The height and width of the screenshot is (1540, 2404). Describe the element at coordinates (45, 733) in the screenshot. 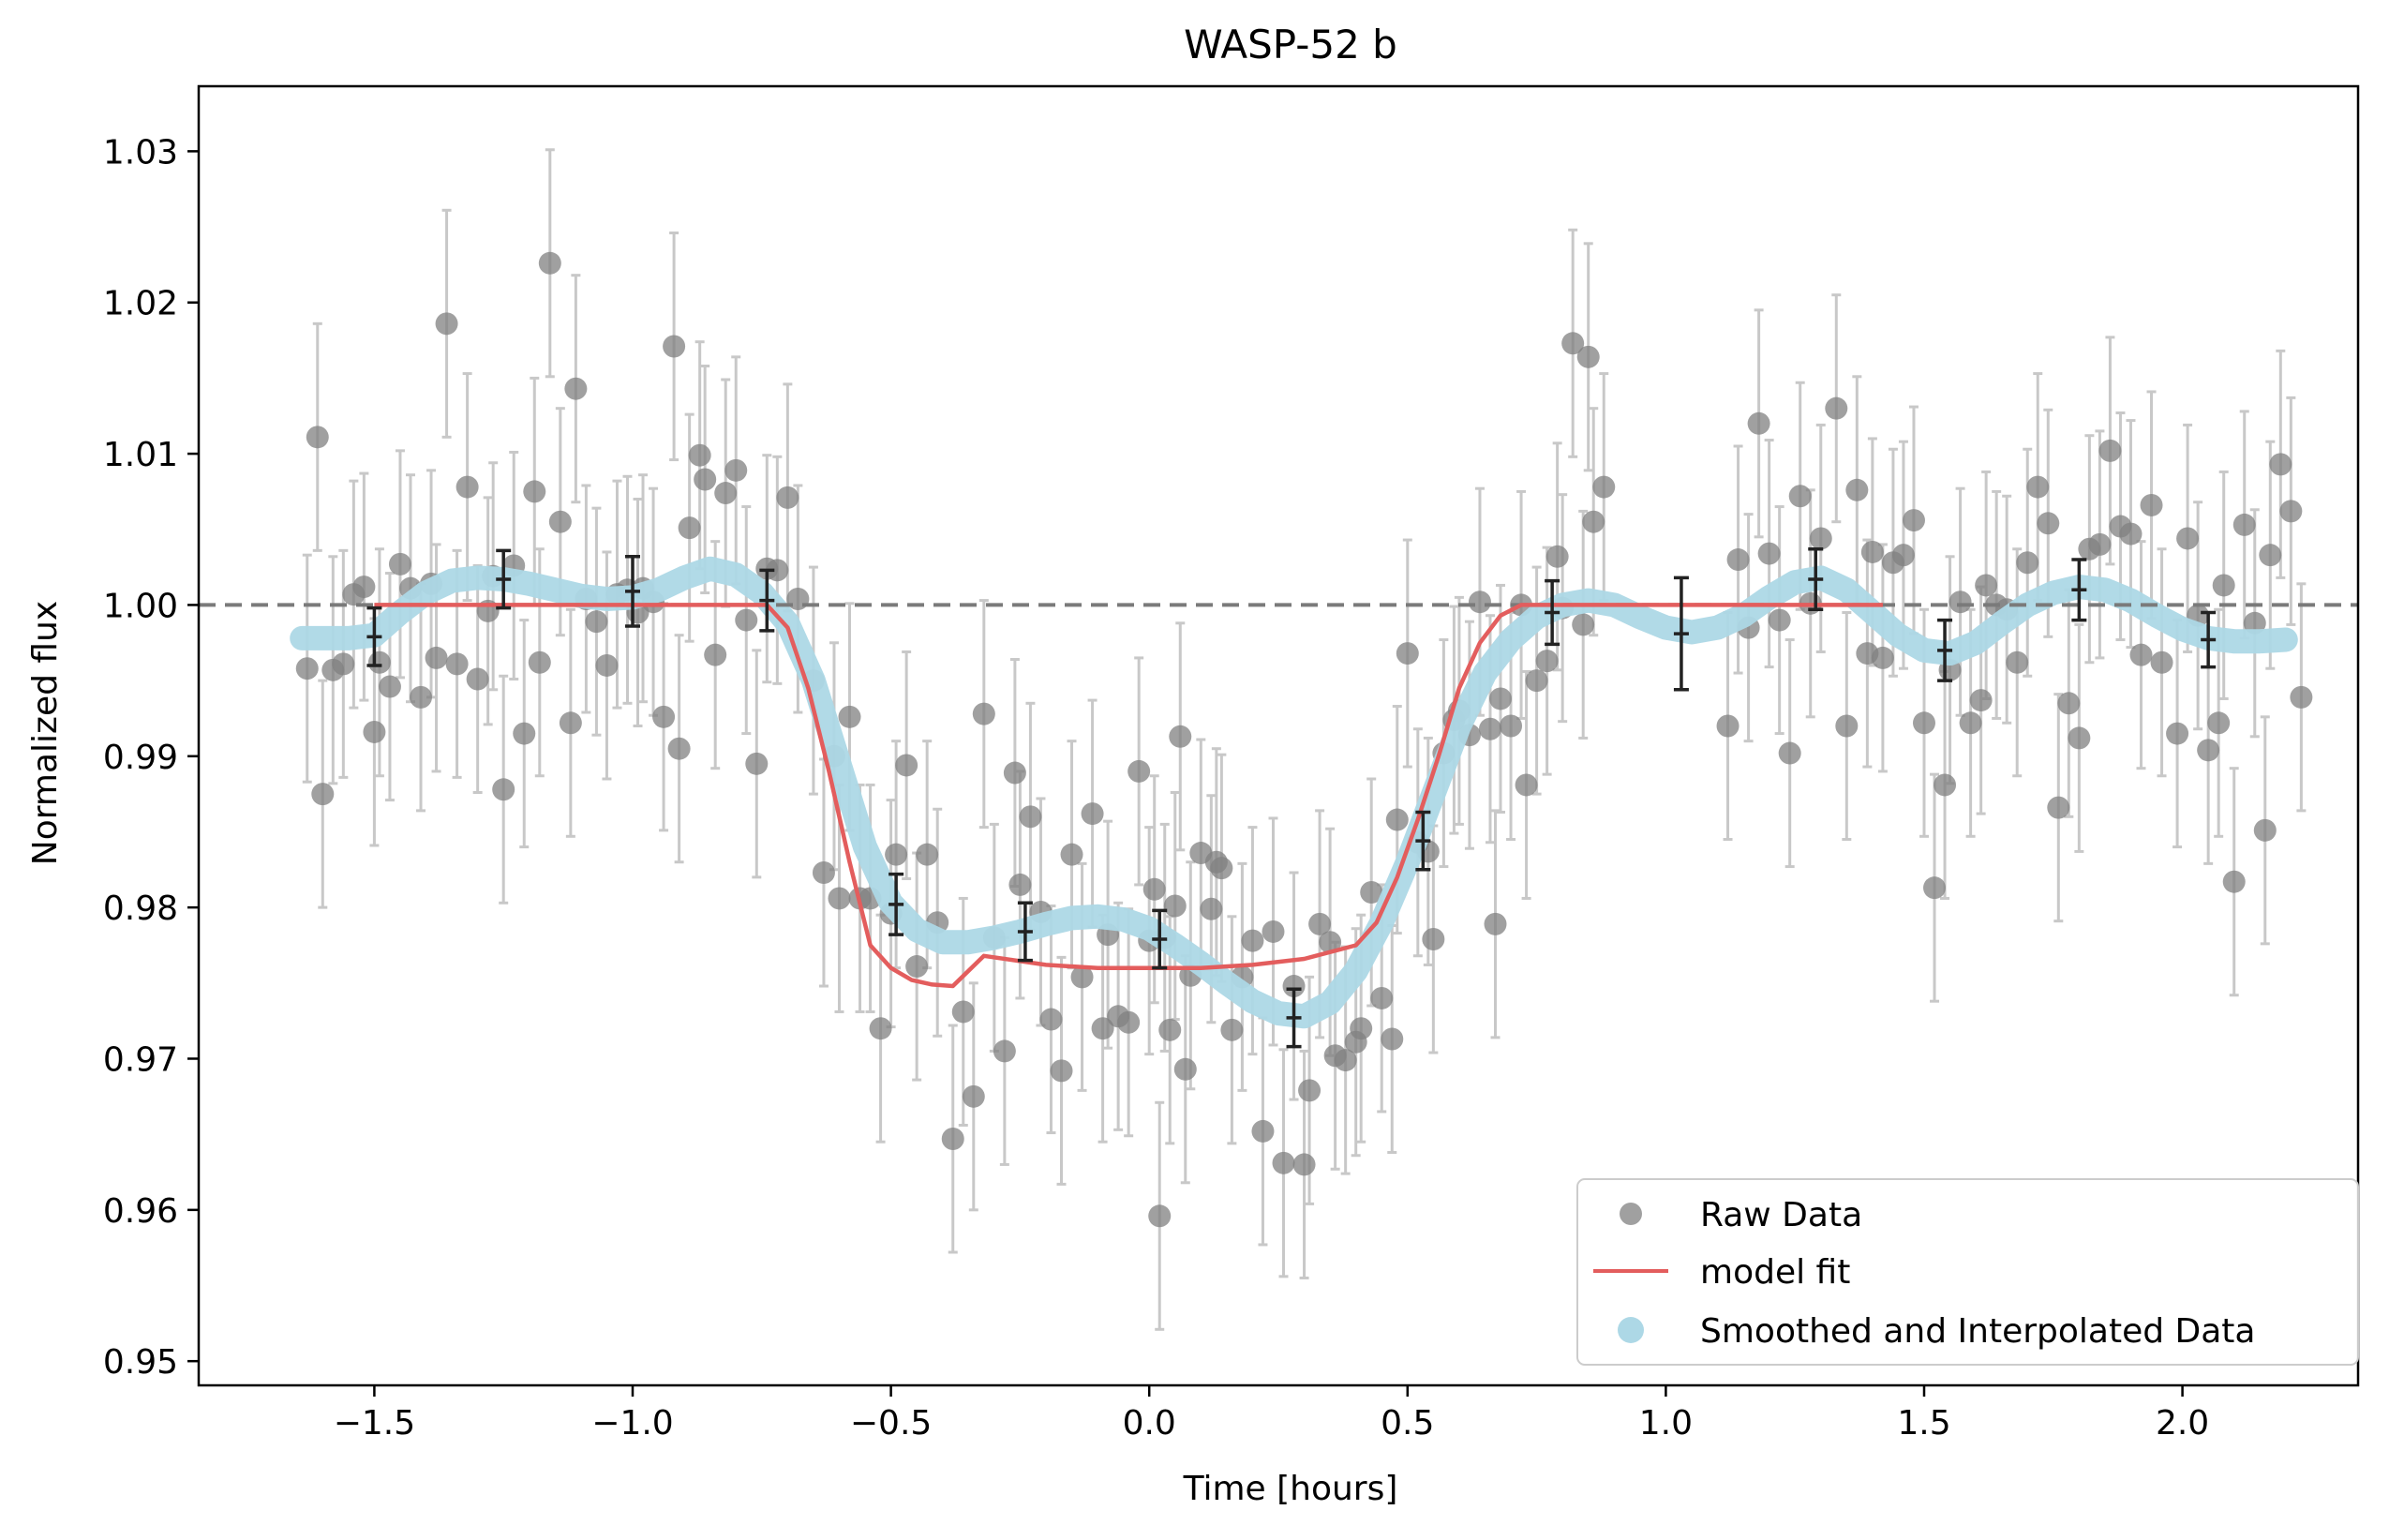

I see `y-axis-label: Normalized flux` at that location.